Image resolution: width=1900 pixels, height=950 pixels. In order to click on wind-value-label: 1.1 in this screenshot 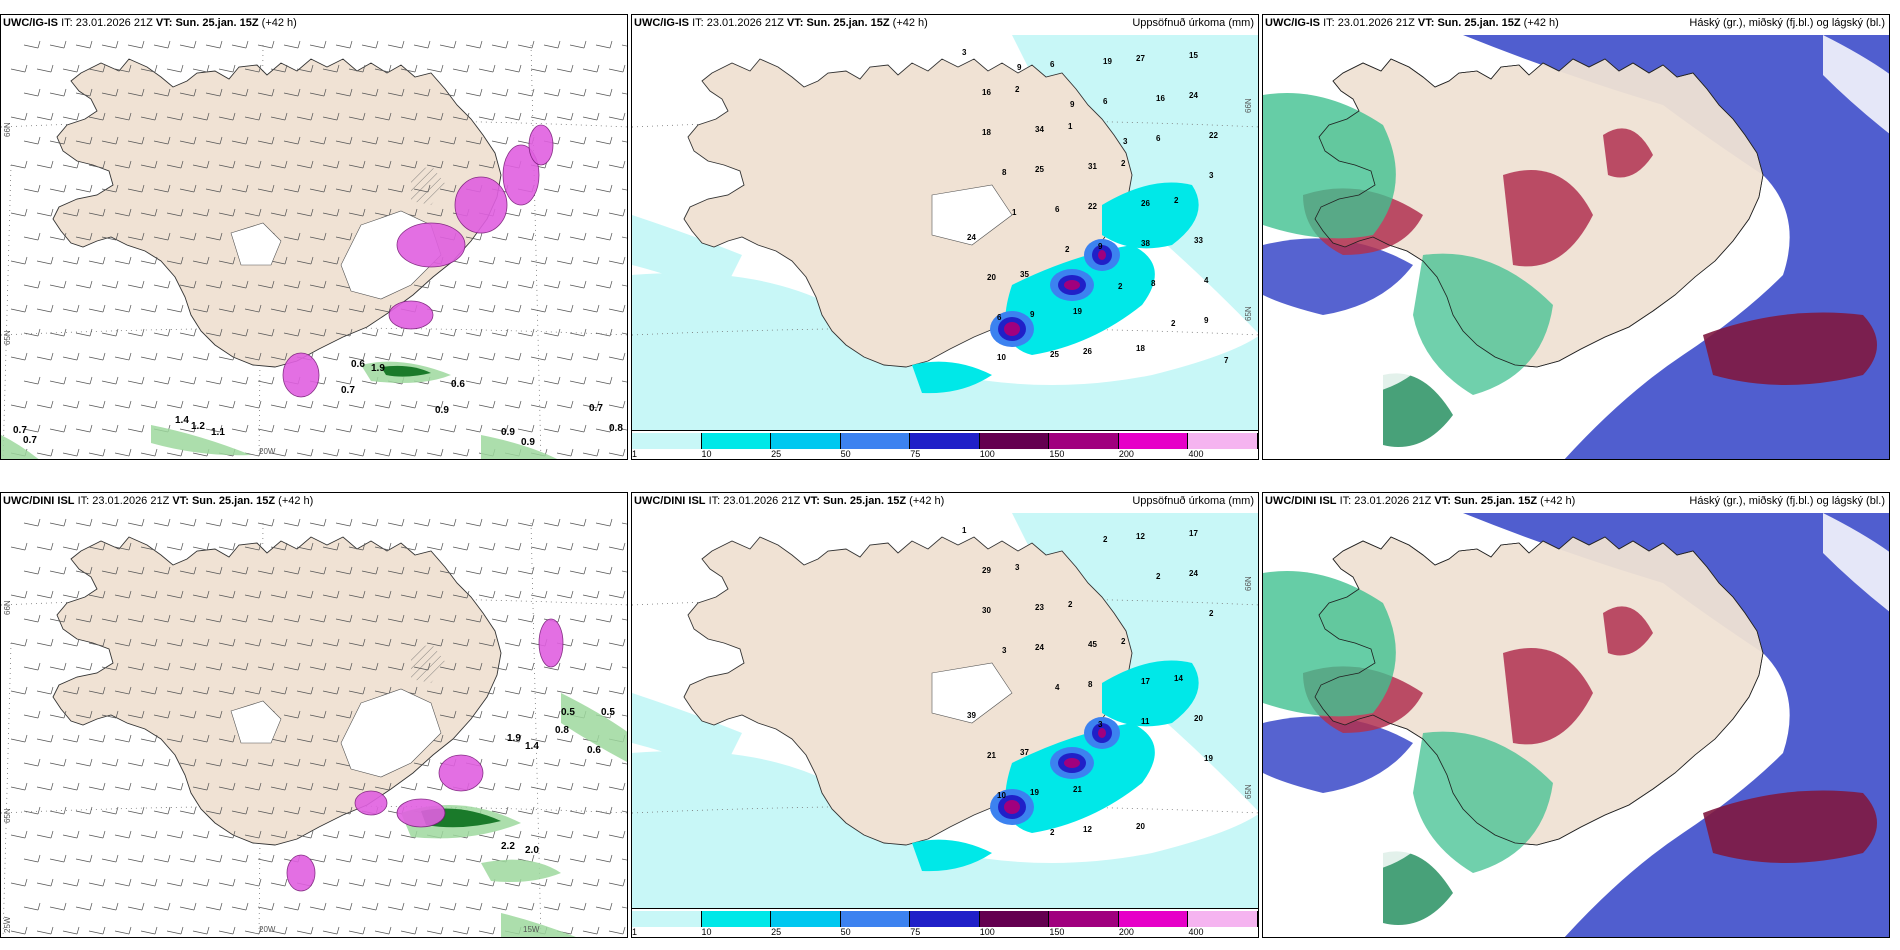, I will do `click(218, 432)`.